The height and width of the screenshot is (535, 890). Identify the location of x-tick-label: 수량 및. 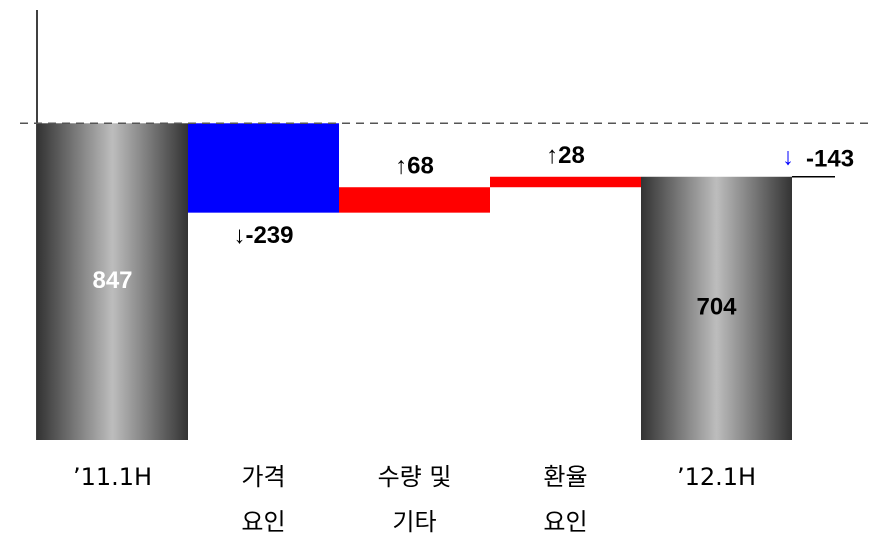
(415, 477).